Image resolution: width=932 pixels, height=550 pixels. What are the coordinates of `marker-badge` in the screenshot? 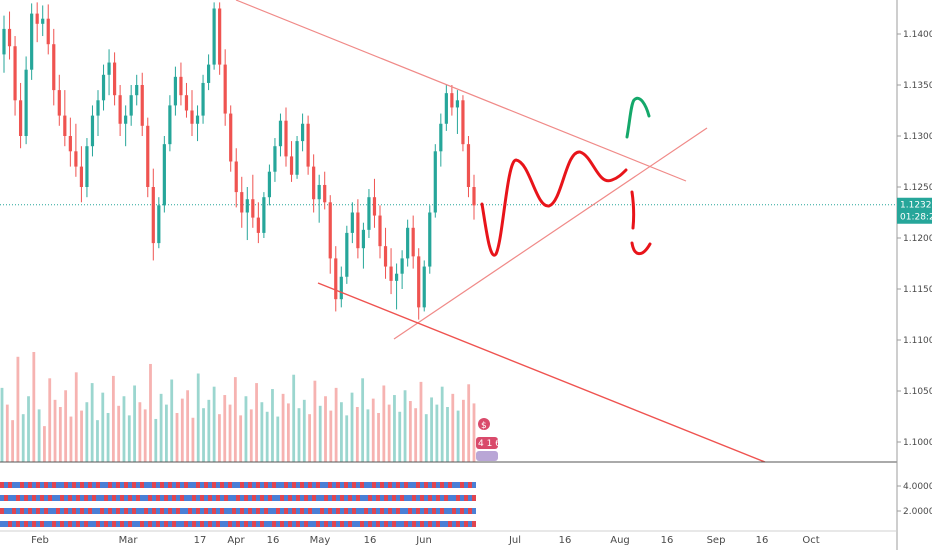 It's located at (487, 443).